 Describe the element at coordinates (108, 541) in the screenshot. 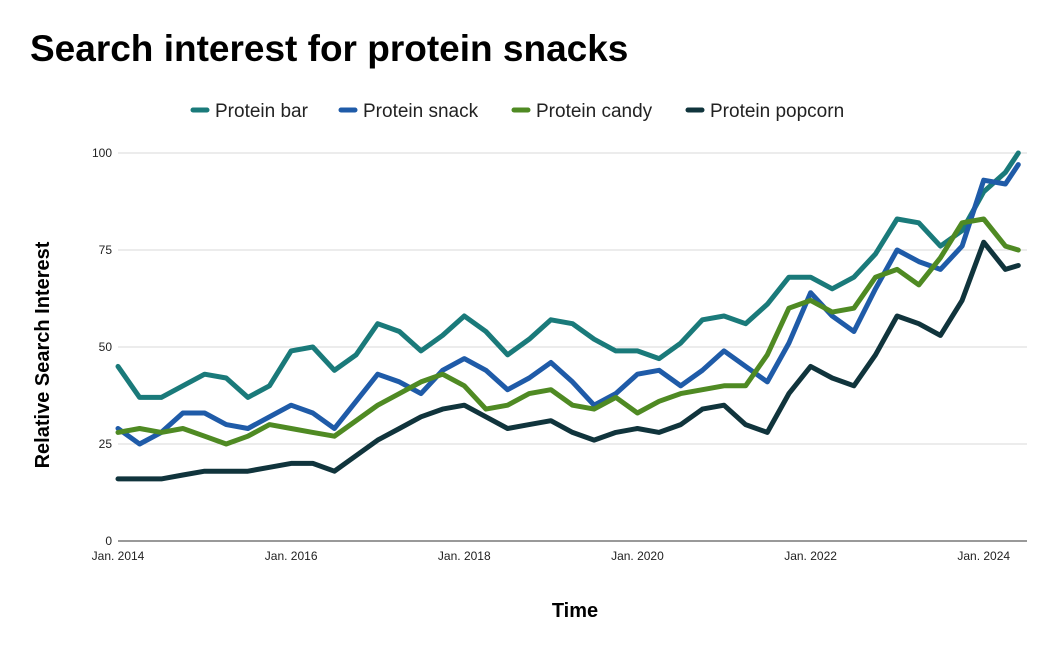

I see `y-tick-label: 0` at that location.